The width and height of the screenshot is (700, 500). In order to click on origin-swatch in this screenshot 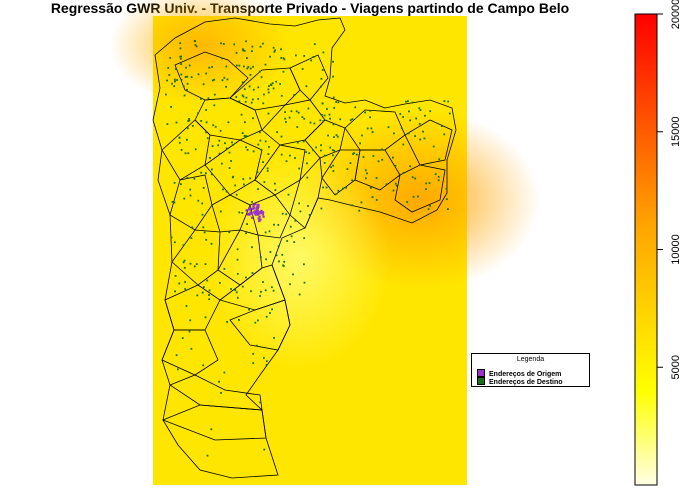, I will do `click(481, 373)`.